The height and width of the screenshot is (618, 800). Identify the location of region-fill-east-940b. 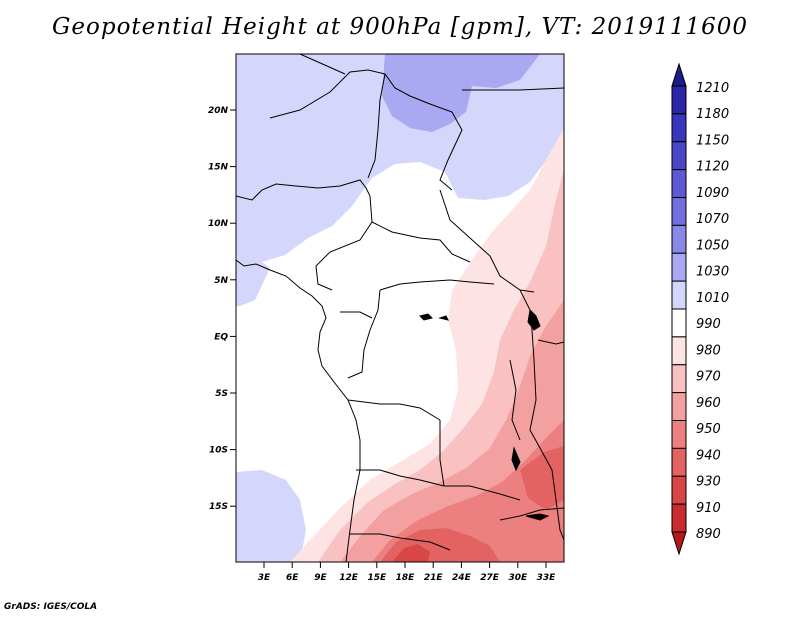
(542, 478).